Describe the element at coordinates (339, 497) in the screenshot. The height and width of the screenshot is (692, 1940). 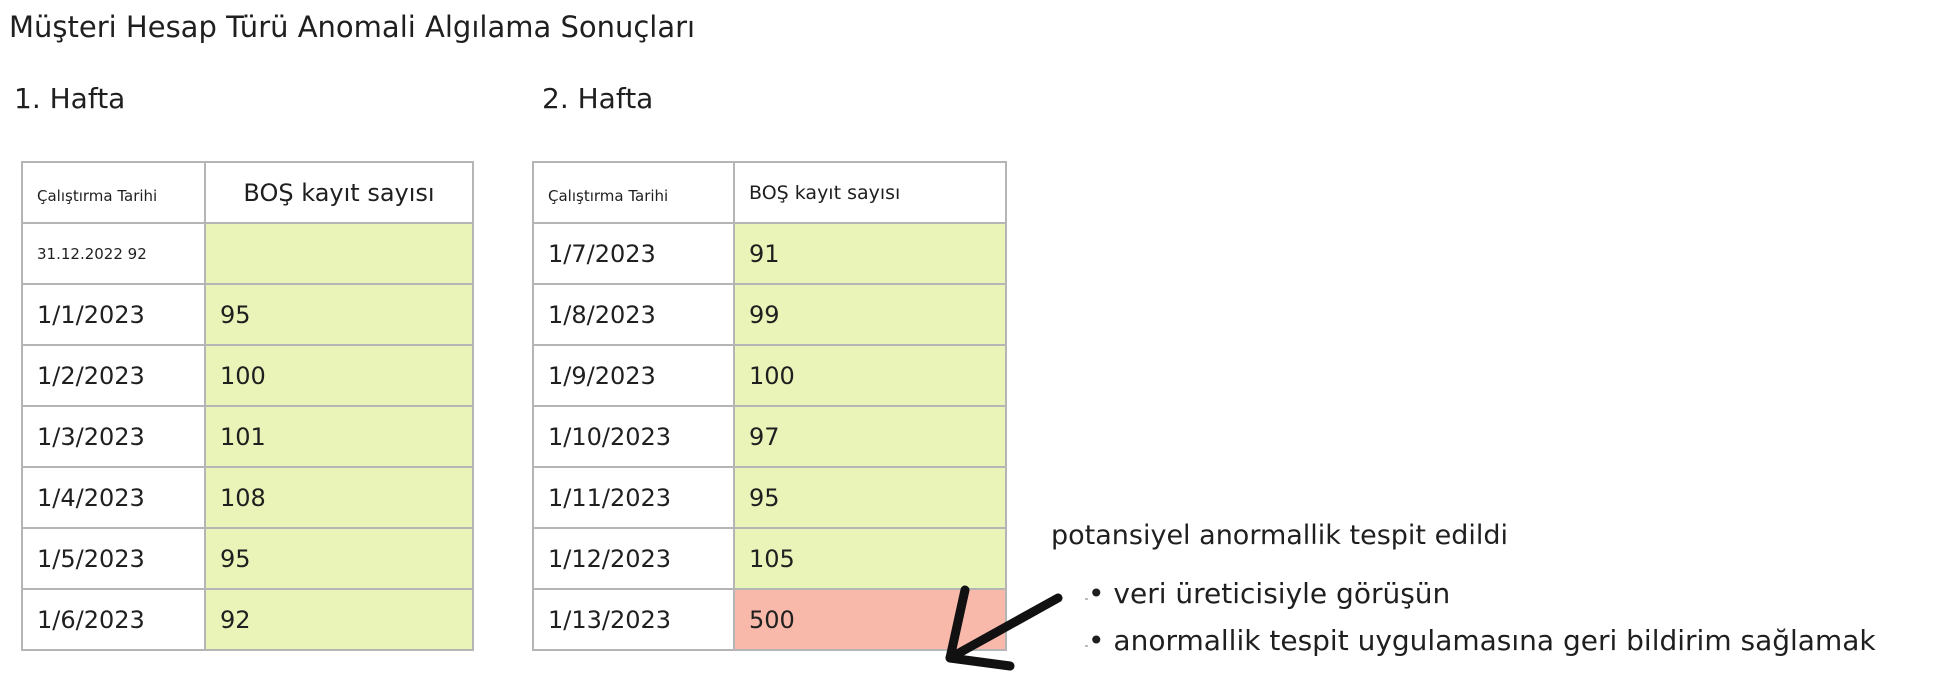
I see `row-value: 108` at that location.